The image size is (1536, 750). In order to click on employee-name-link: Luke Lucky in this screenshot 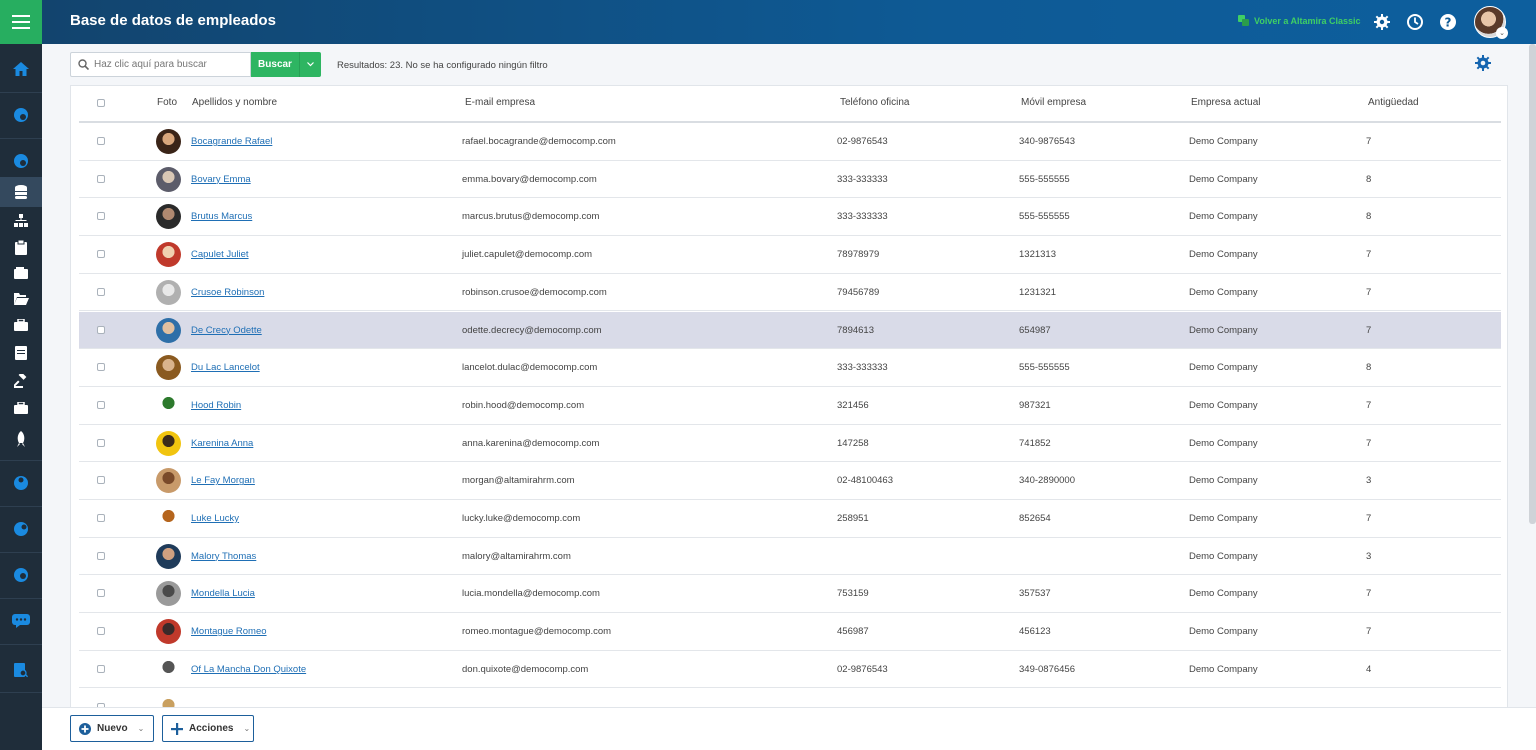, I will do `click(215, 518)`.